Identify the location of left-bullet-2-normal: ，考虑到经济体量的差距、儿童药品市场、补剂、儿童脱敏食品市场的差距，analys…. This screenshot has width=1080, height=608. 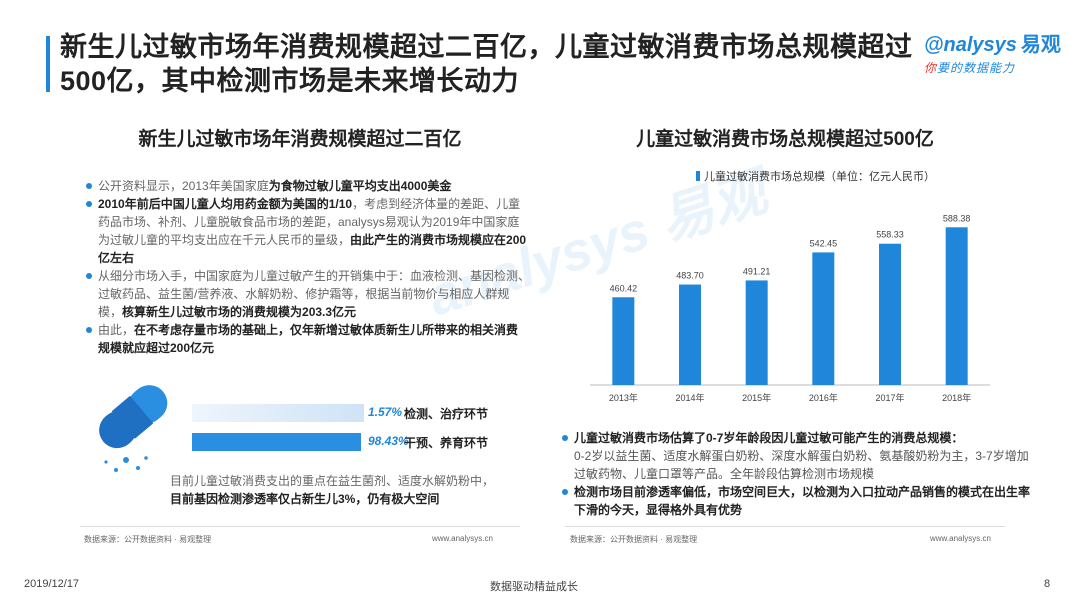
(309, 222).